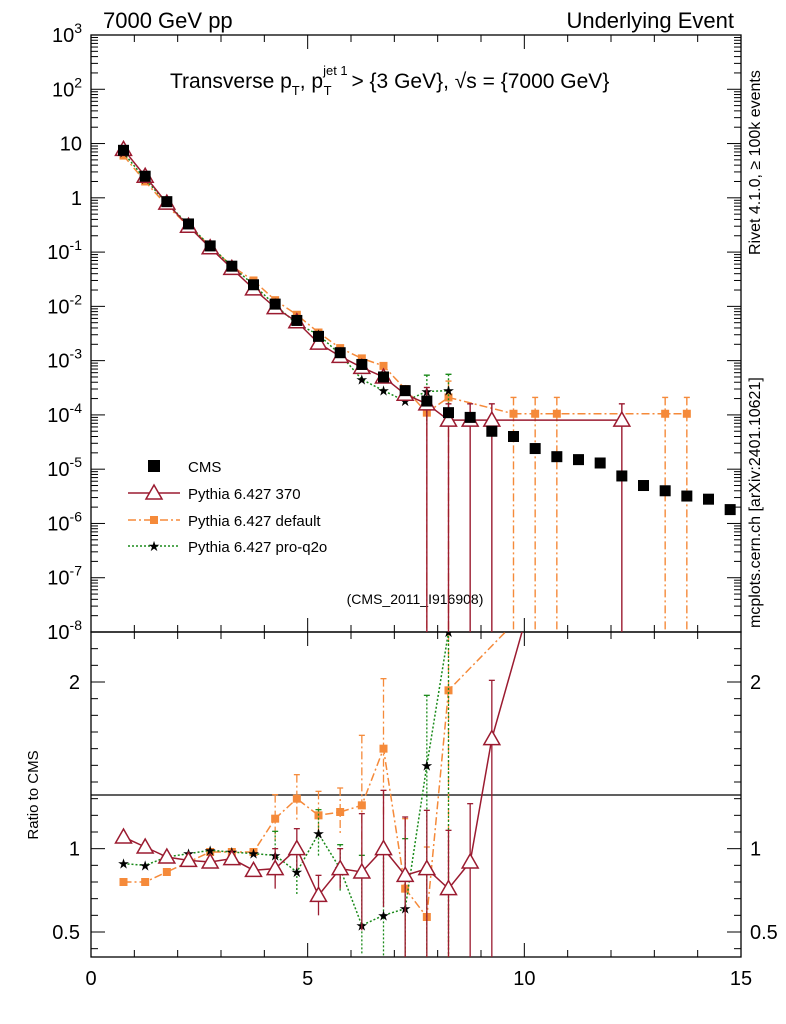  What do you see at coordinates (285, 284) in the screenshot?
I see `p370-line` at bounding box center [285, 284].